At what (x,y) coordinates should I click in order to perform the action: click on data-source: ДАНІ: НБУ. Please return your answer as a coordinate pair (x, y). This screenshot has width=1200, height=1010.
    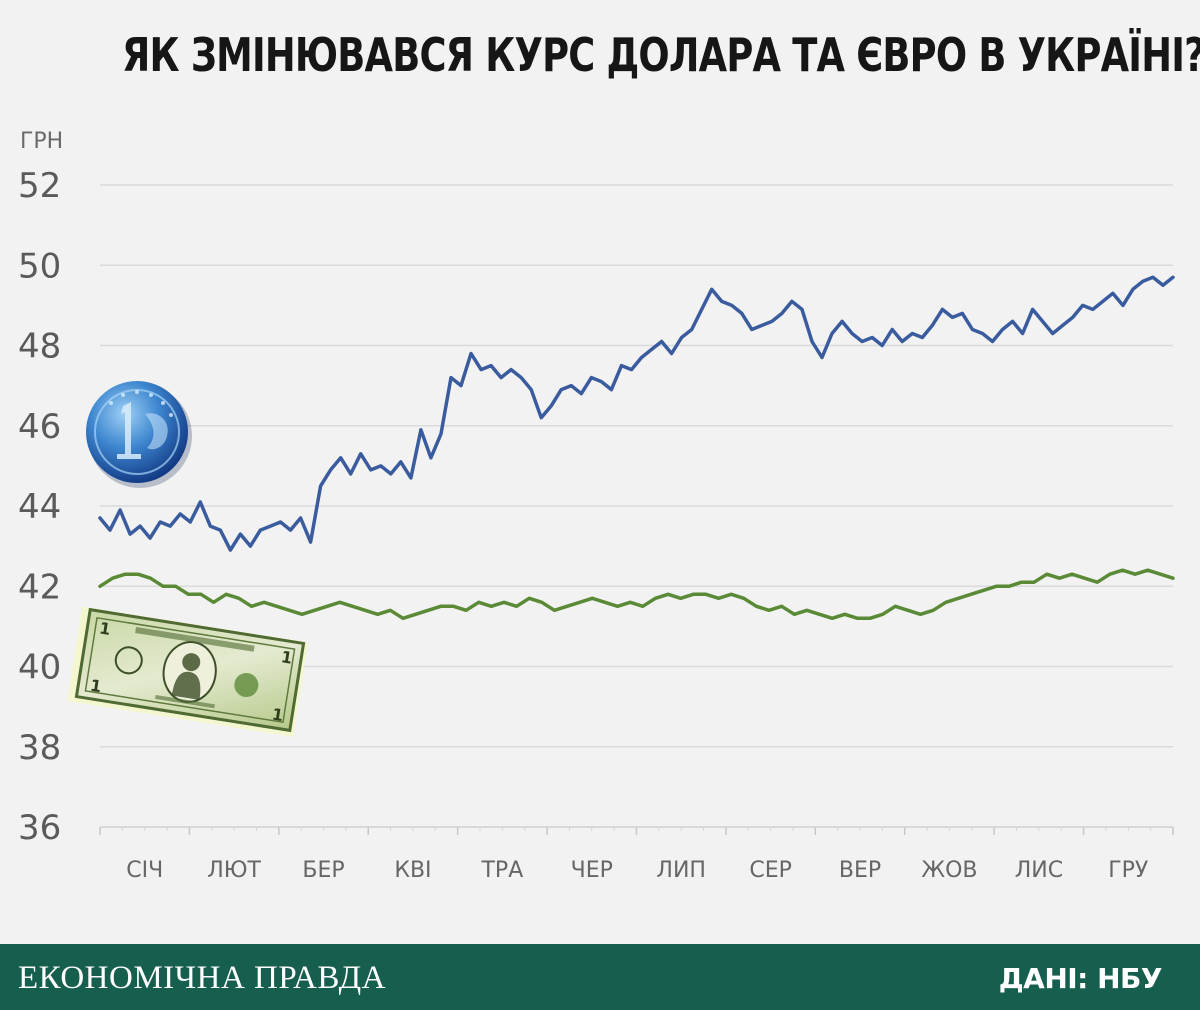
    Looking at the image, I should click on (1080, 978).